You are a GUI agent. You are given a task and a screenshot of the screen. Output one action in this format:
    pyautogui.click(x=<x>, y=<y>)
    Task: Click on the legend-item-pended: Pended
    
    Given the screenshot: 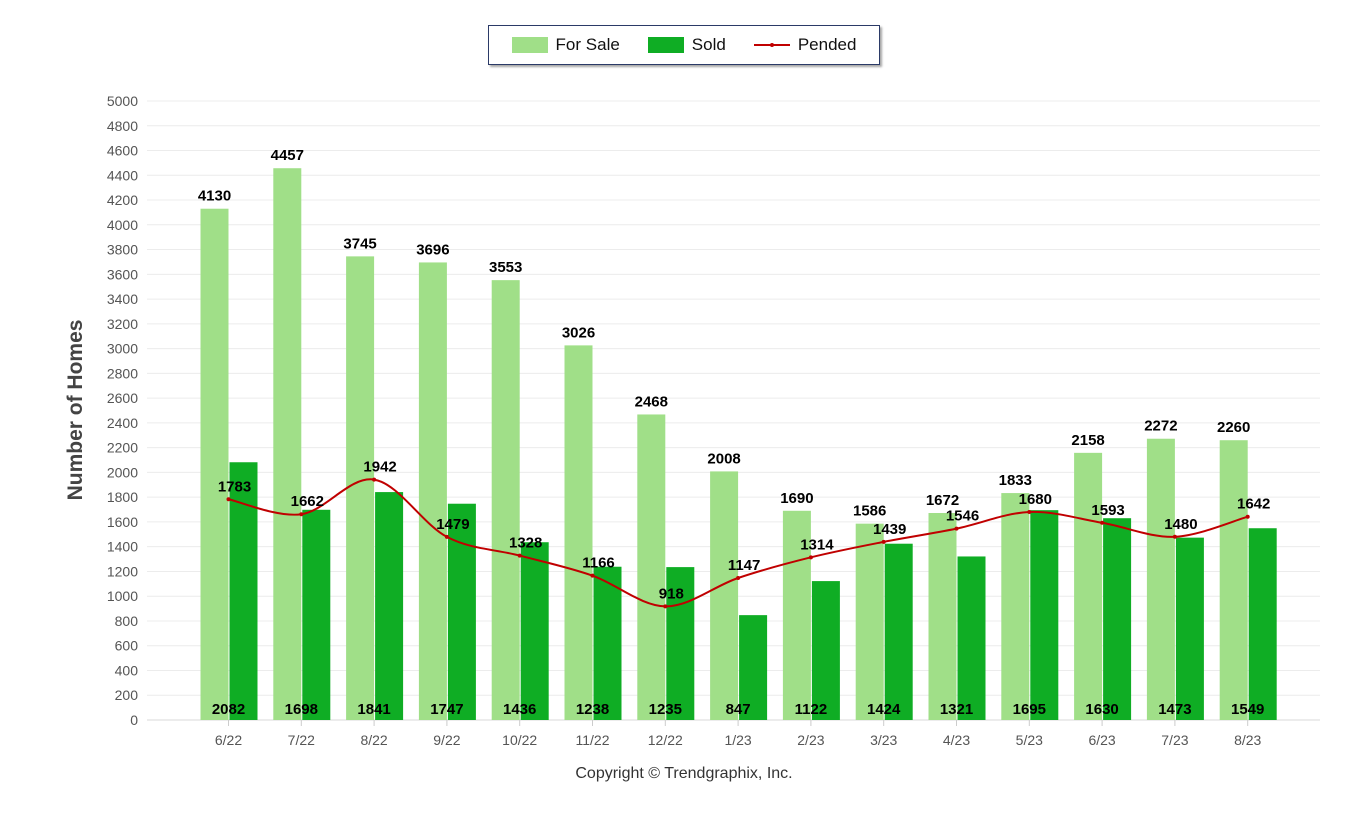 What is the action you would take?
    pyautogui.click(x=805, y=45)
    